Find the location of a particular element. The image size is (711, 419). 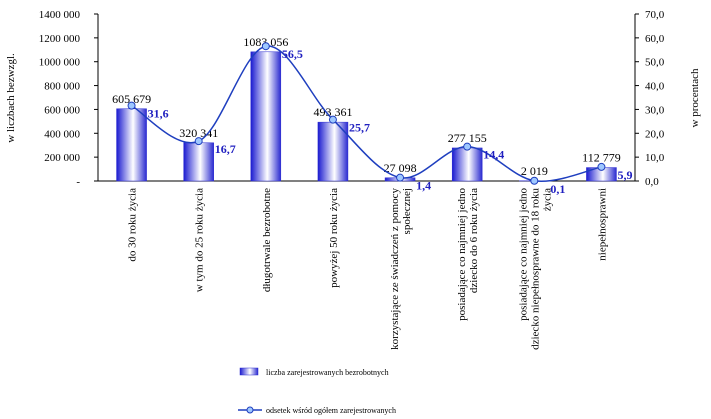

line-value-label: 25,7 is located at coordinates (359, 128).